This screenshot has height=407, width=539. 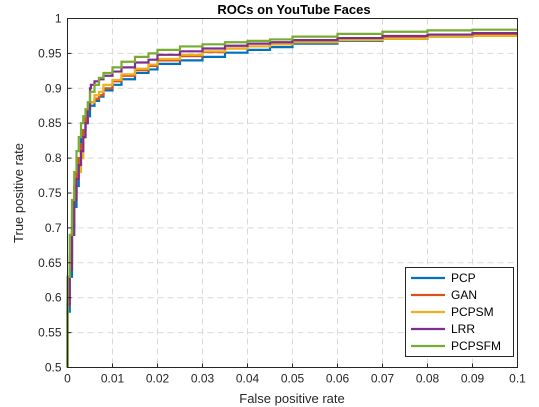 I want to click on y-tick-label: 0.8, so click(x=53, y=158).